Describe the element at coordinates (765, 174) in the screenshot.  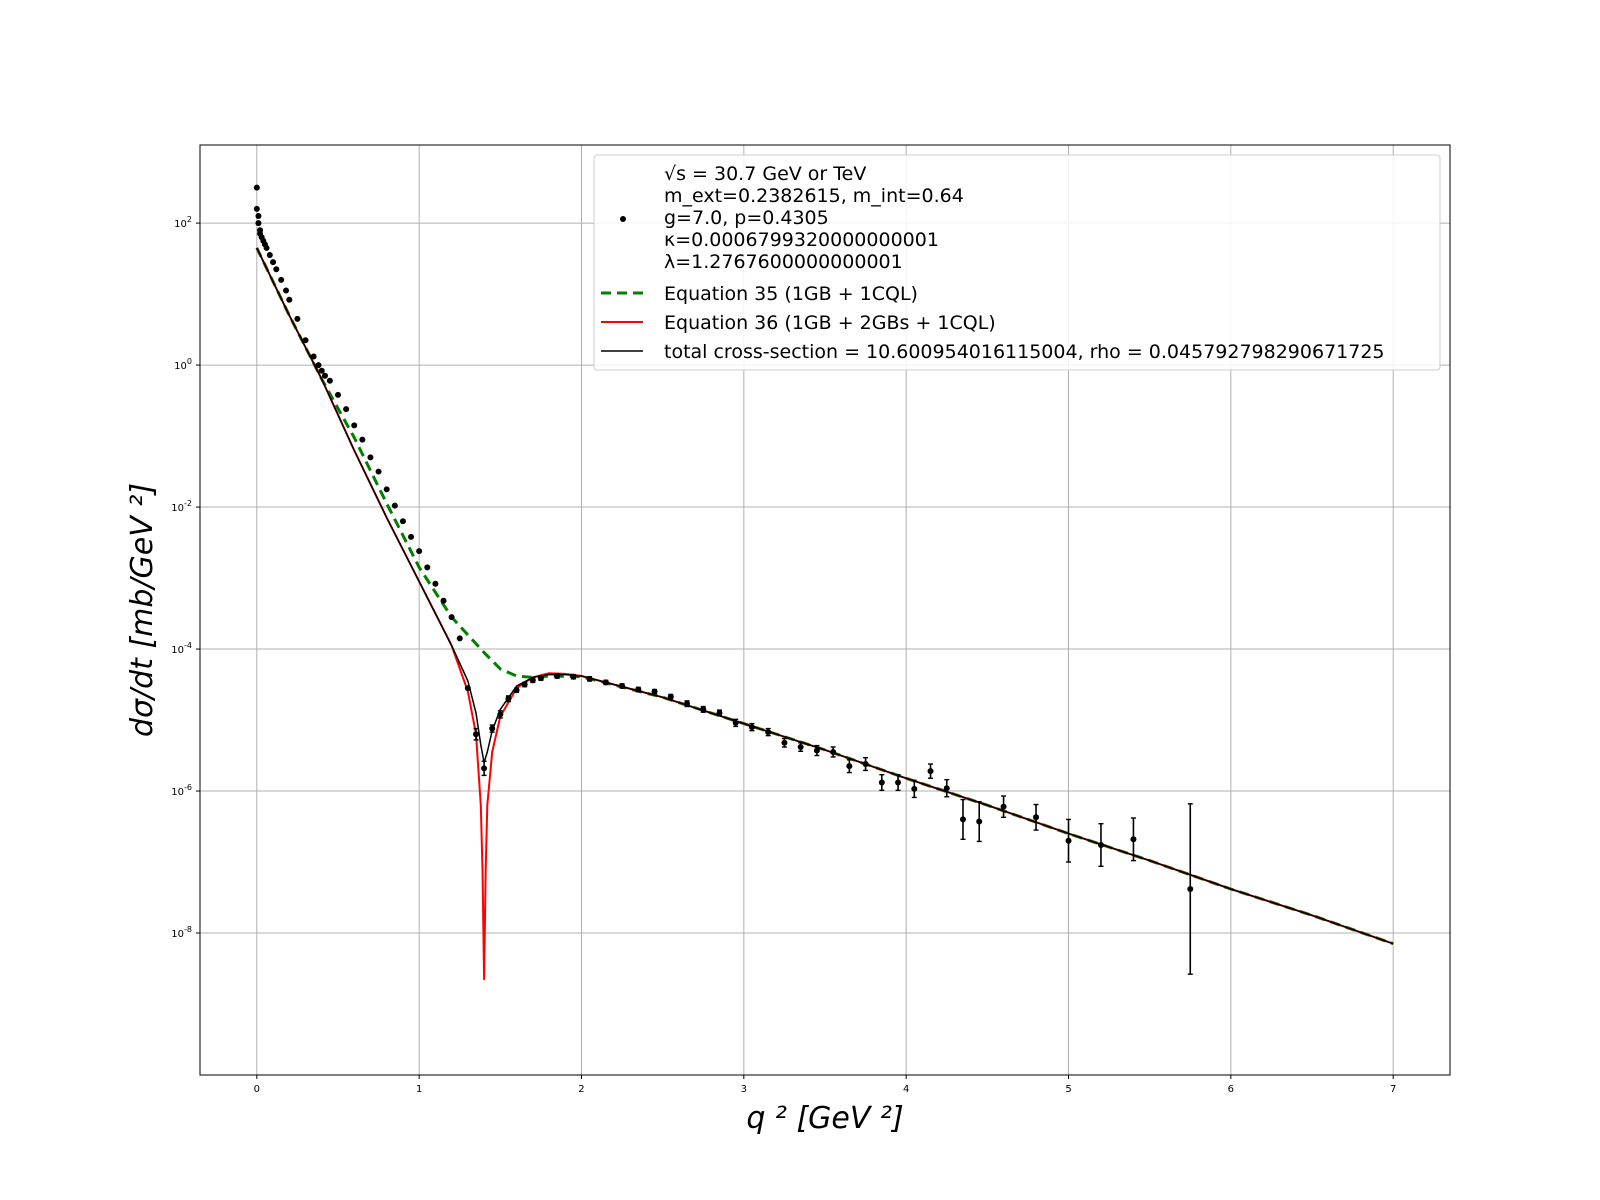
I see `legend-data-line: √s = 30.7 GeV or TeV` at that location.